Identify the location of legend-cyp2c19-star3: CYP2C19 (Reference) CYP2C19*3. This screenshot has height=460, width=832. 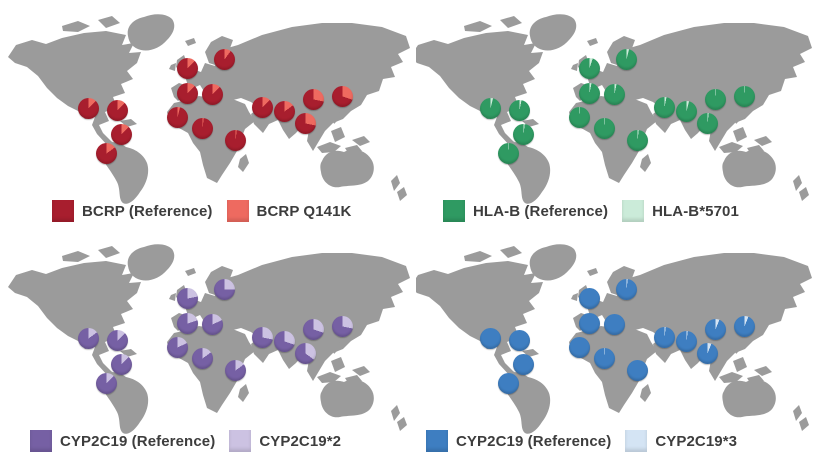
(581, 441).